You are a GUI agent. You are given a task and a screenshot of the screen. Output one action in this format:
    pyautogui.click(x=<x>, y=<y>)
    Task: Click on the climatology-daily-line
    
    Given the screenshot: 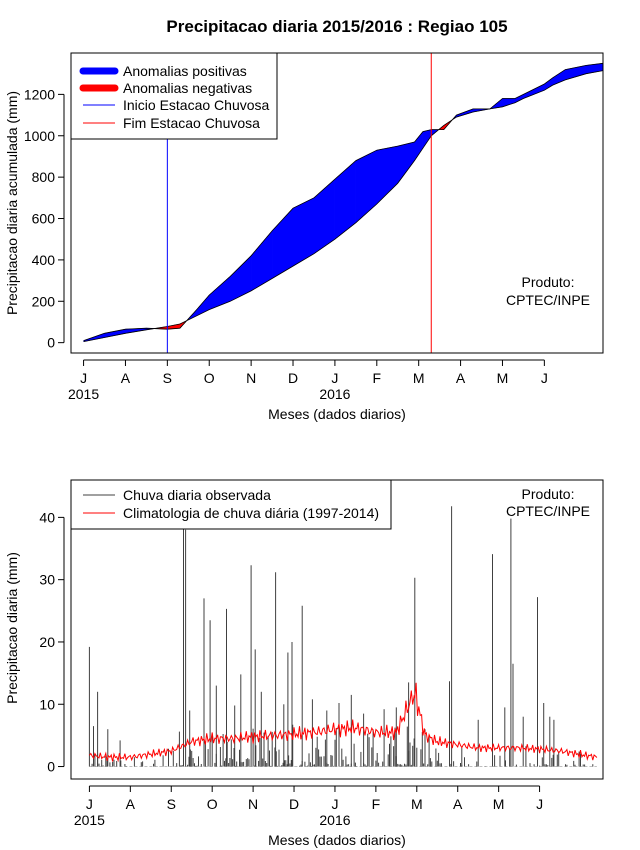 What is the action you would take?
    pyautogui.click(x=343, y=722)
    